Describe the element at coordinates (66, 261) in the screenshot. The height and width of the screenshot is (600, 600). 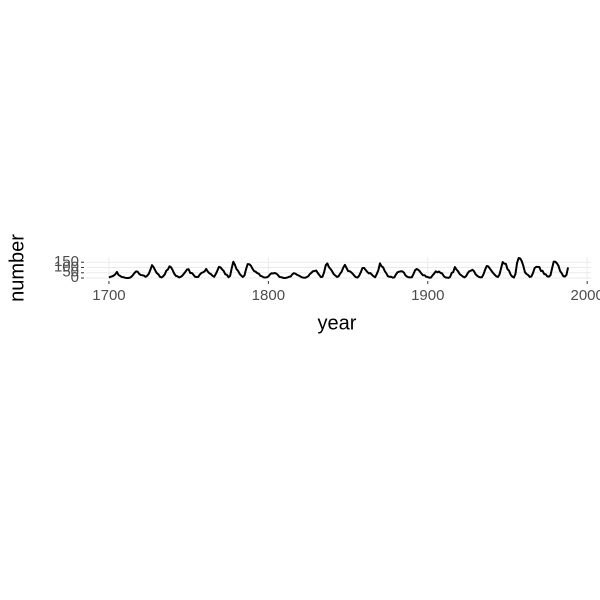
I see `y-tick-label: 150` at that location.